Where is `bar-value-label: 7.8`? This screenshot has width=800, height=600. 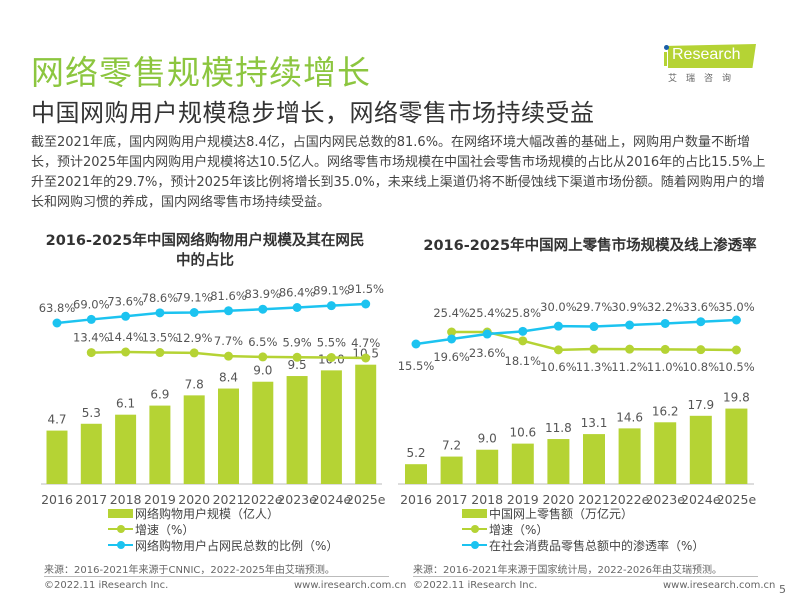 bar-value-label: 7.8 is located at coordinates (194, 384).